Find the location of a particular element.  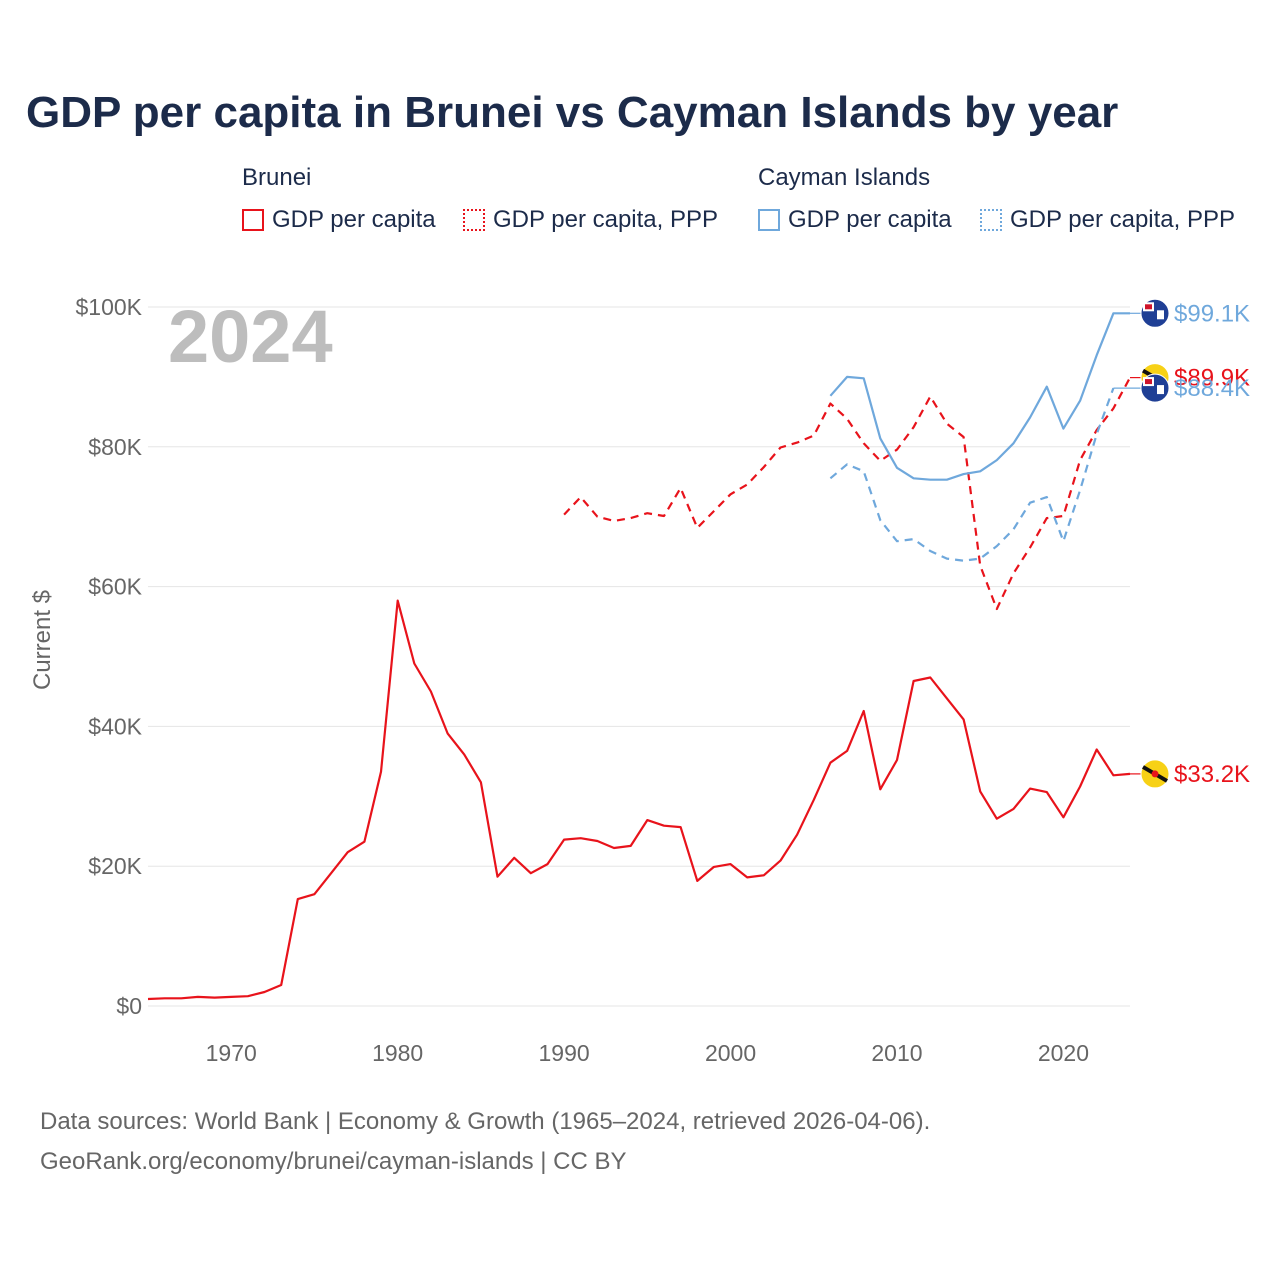

x-tick-label: 1970 is located at coordinates (231, 1053).